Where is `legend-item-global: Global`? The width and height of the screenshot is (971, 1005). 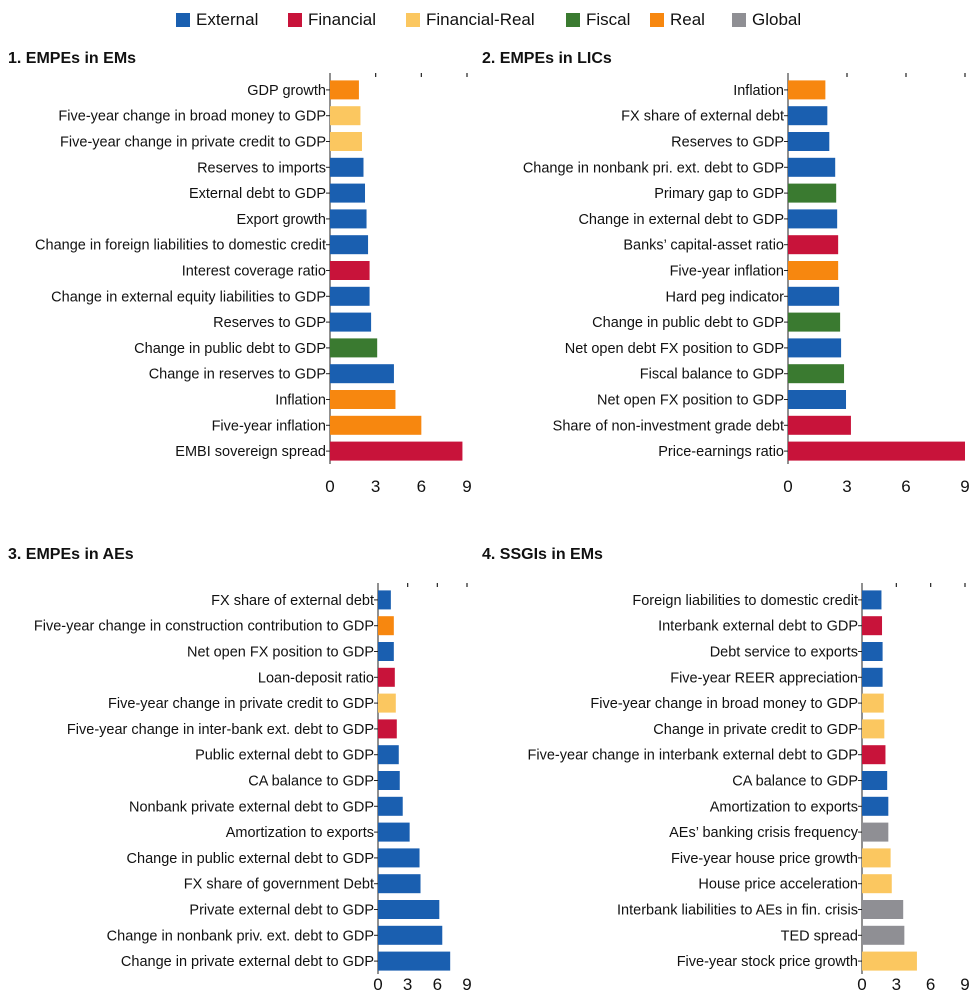
legend-item-global: Global is located at coordinates (766, 20).